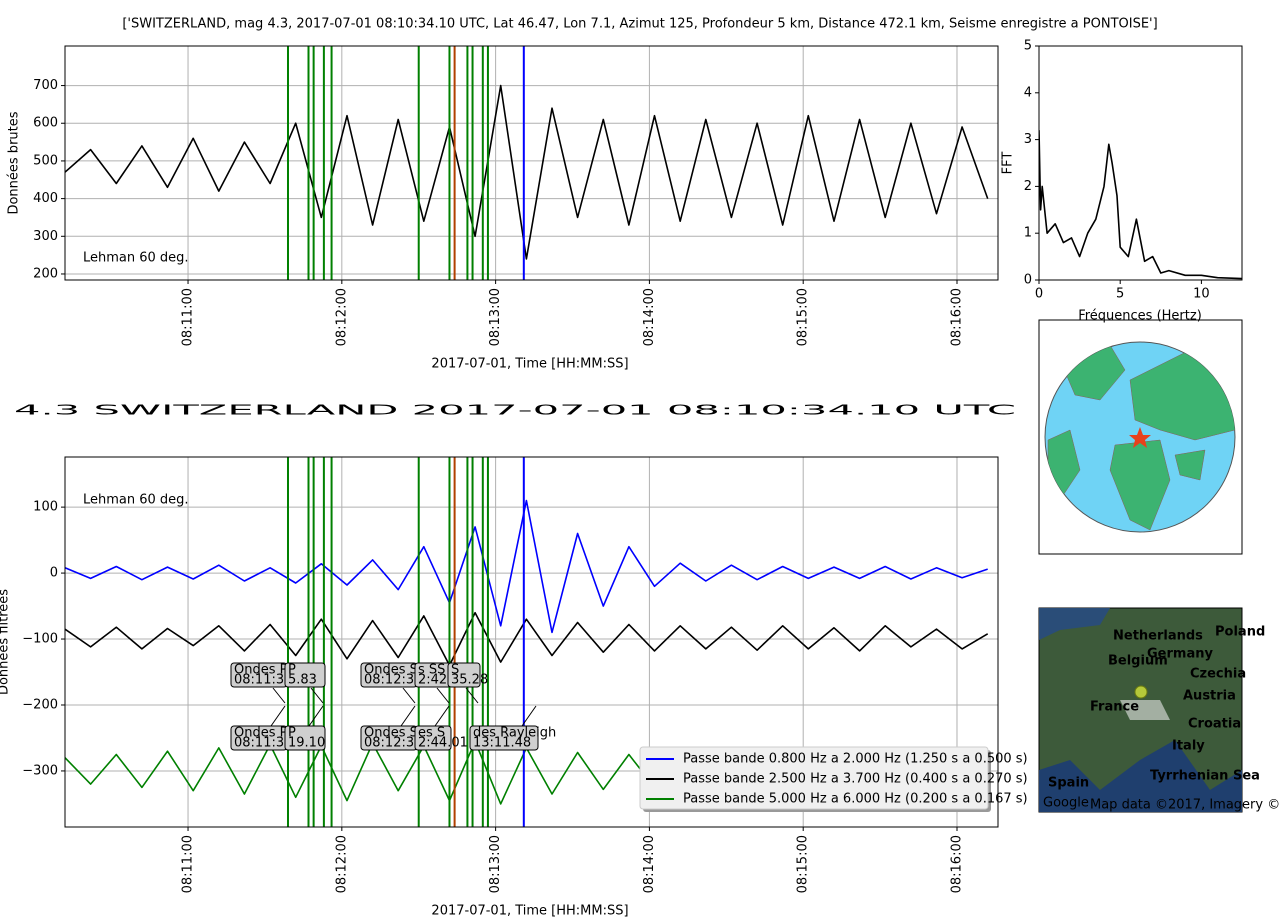 The image size is (1280, 919). What do you see at coordinates (431, 733) in the screenshot?
I see `phase-label: es S` at bounding box center [431, 733].